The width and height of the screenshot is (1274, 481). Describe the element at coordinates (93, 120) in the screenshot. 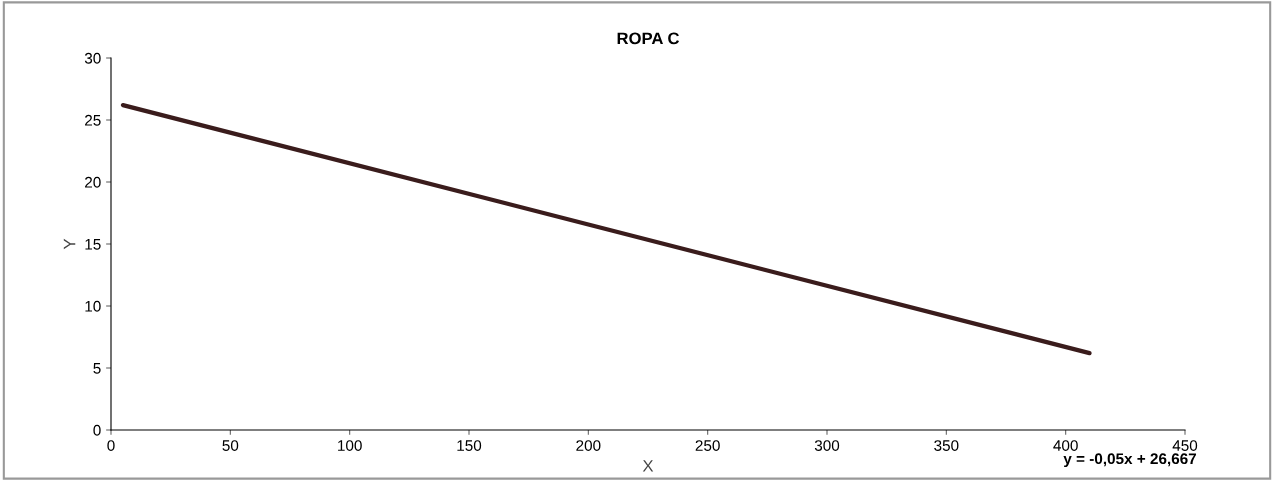

I see `y-tick-label: 25` at that location.